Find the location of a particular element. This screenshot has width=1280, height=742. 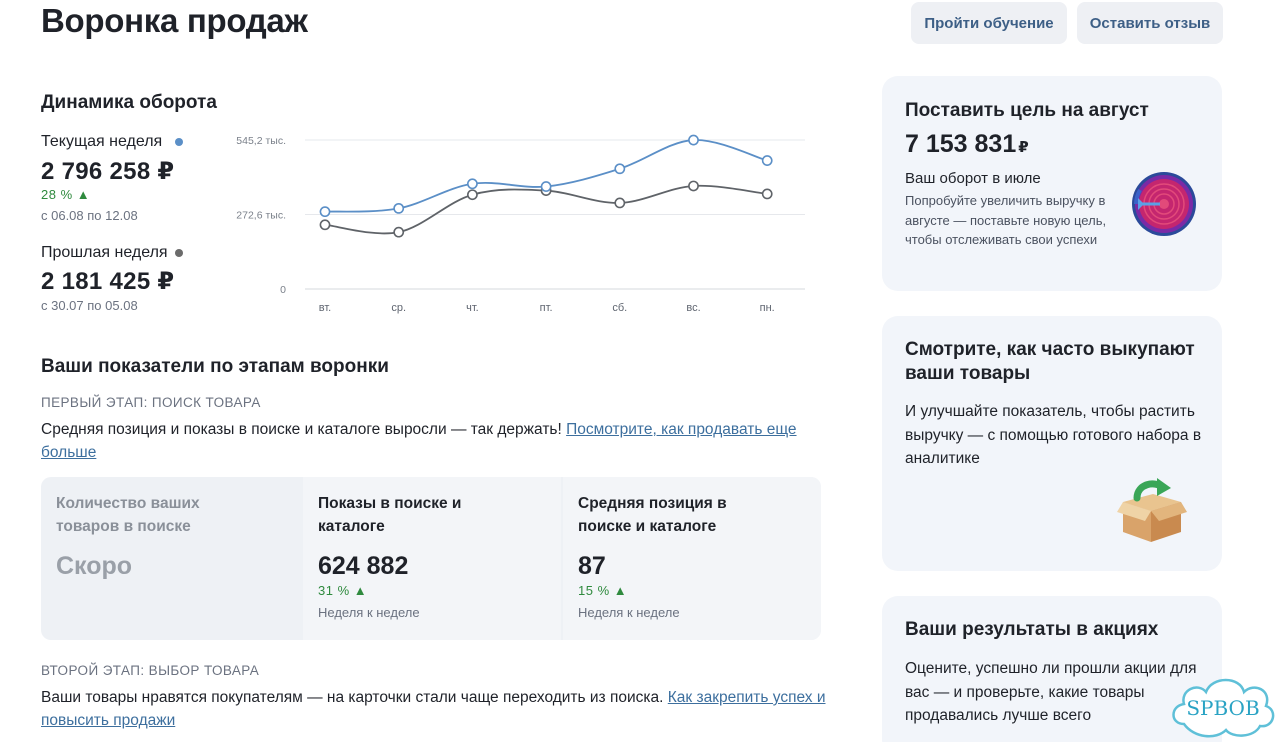

goal-amount-currency: ₽ is located at coordinates (1023, 147).